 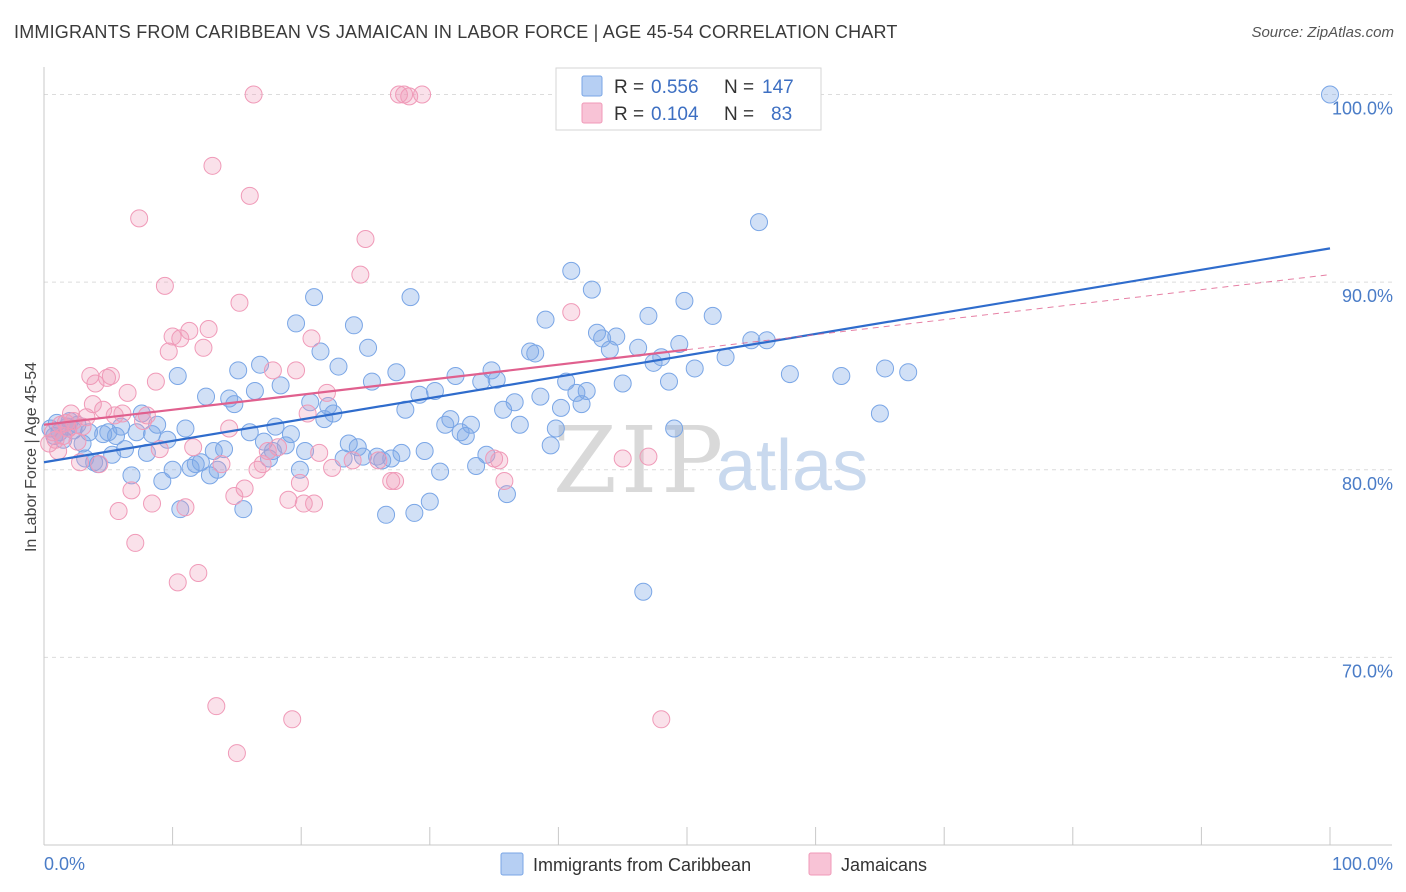 I want to click on watermark-zip: ZIP, so click(x=640, y=460).